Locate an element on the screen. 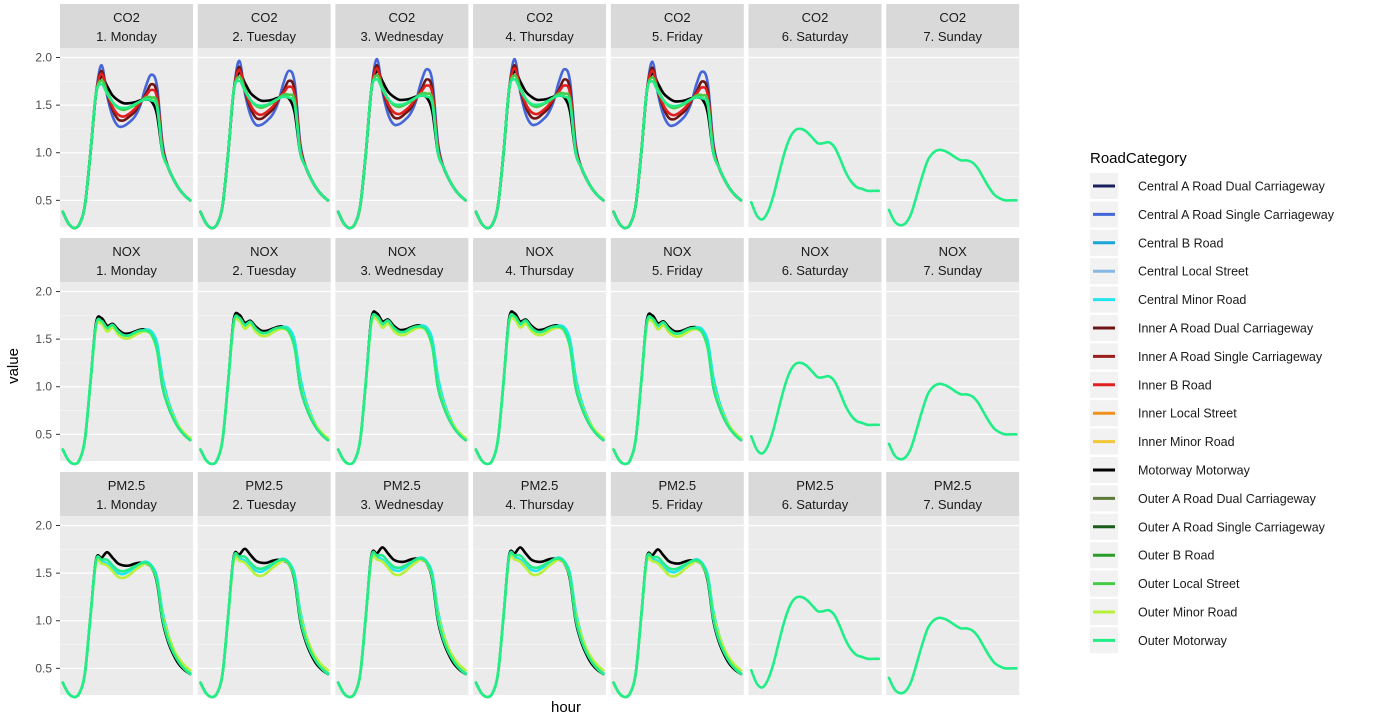 The width and height of the screenshot is (1374, 717). legend-label: Inner A Road Single Carriageway is located at coordinates (1230, 357).